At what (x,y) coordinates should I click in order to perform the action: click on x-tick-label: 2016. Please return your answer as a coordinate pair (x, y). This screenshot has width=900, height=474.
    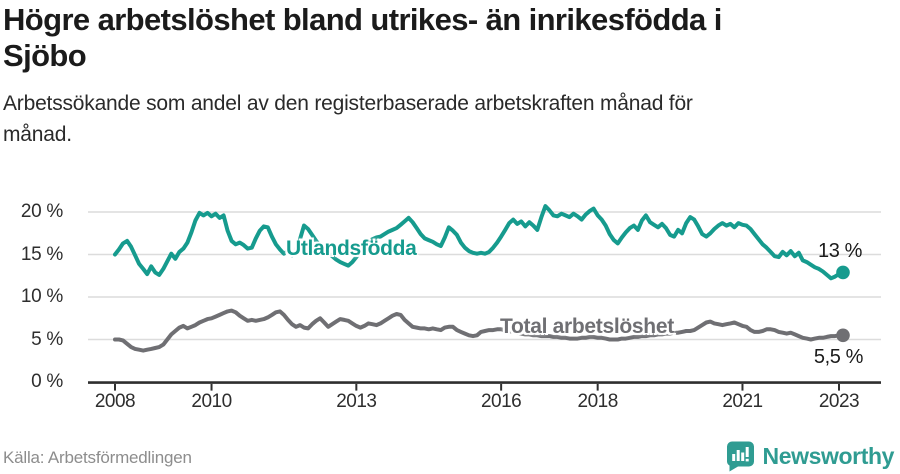
    Looking at the image, I should click on (501, 401).